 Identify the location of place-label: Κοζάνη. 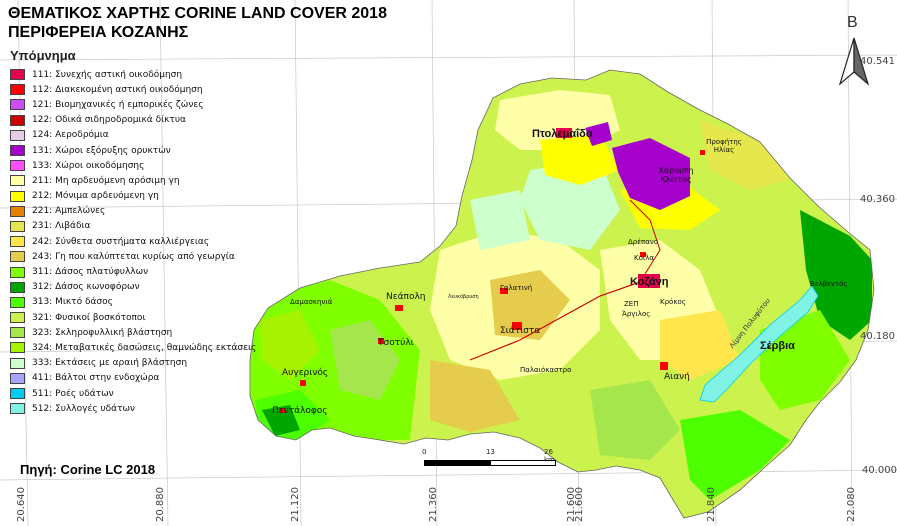
(649, 282).